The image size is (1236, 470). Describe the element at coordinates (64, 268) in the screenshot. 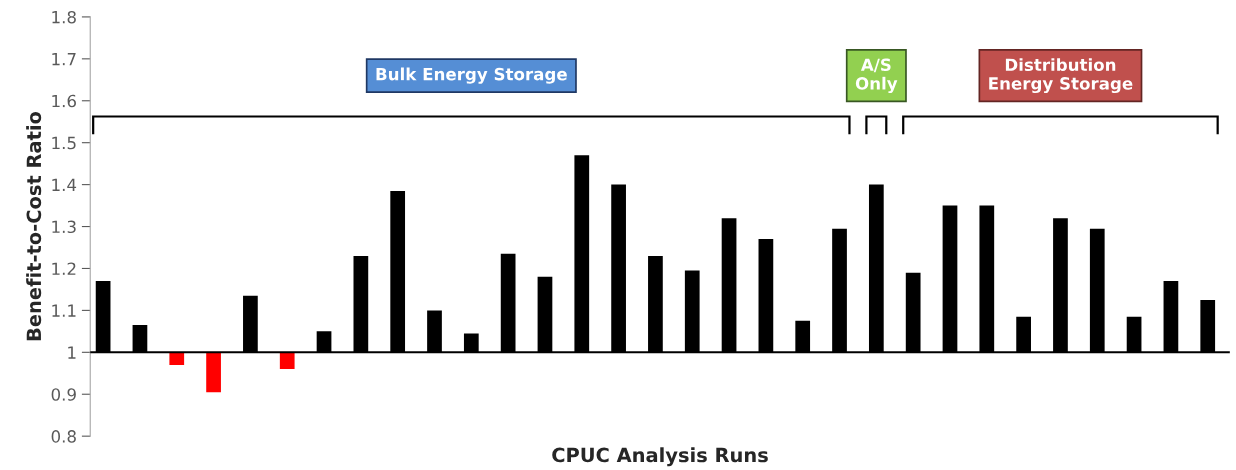

I see `y-tick-label: 1.2` at that location.